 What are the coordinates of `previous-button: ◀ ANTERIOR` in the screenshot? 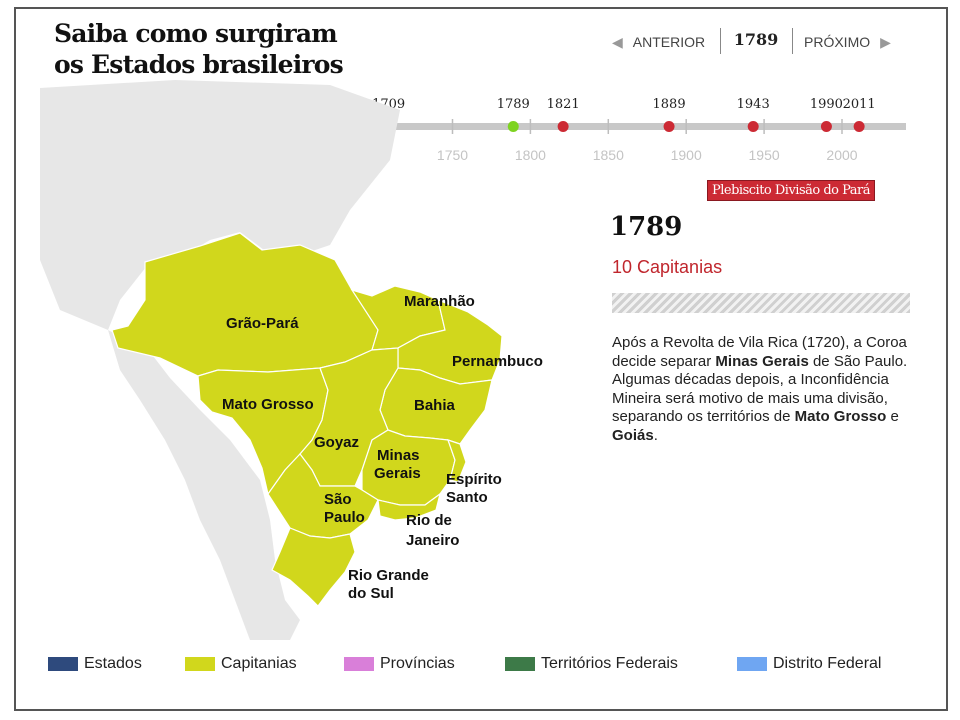 It's located at (658, 42).